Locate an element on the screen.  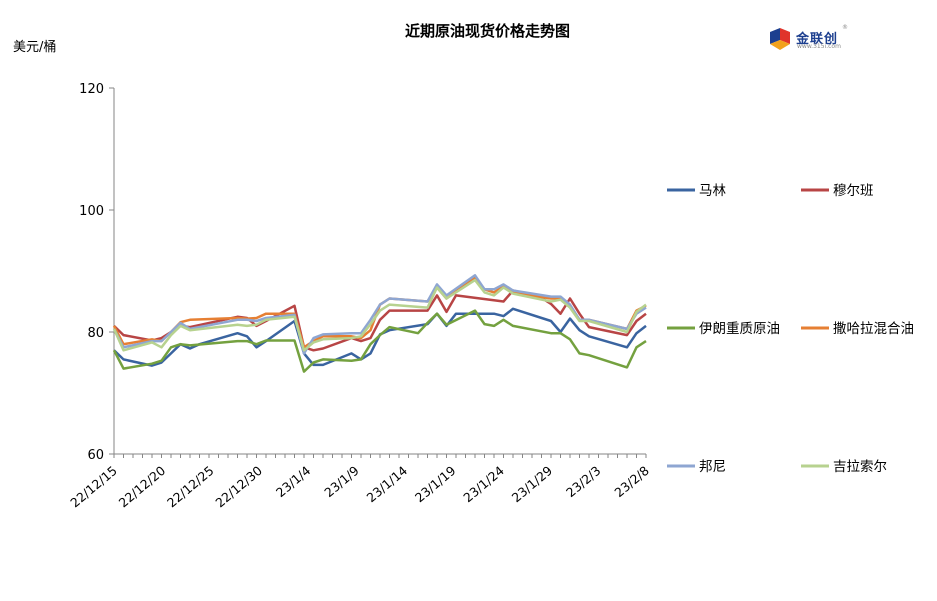
legend-label-1: 马林 is located at coordinates (713, 191).